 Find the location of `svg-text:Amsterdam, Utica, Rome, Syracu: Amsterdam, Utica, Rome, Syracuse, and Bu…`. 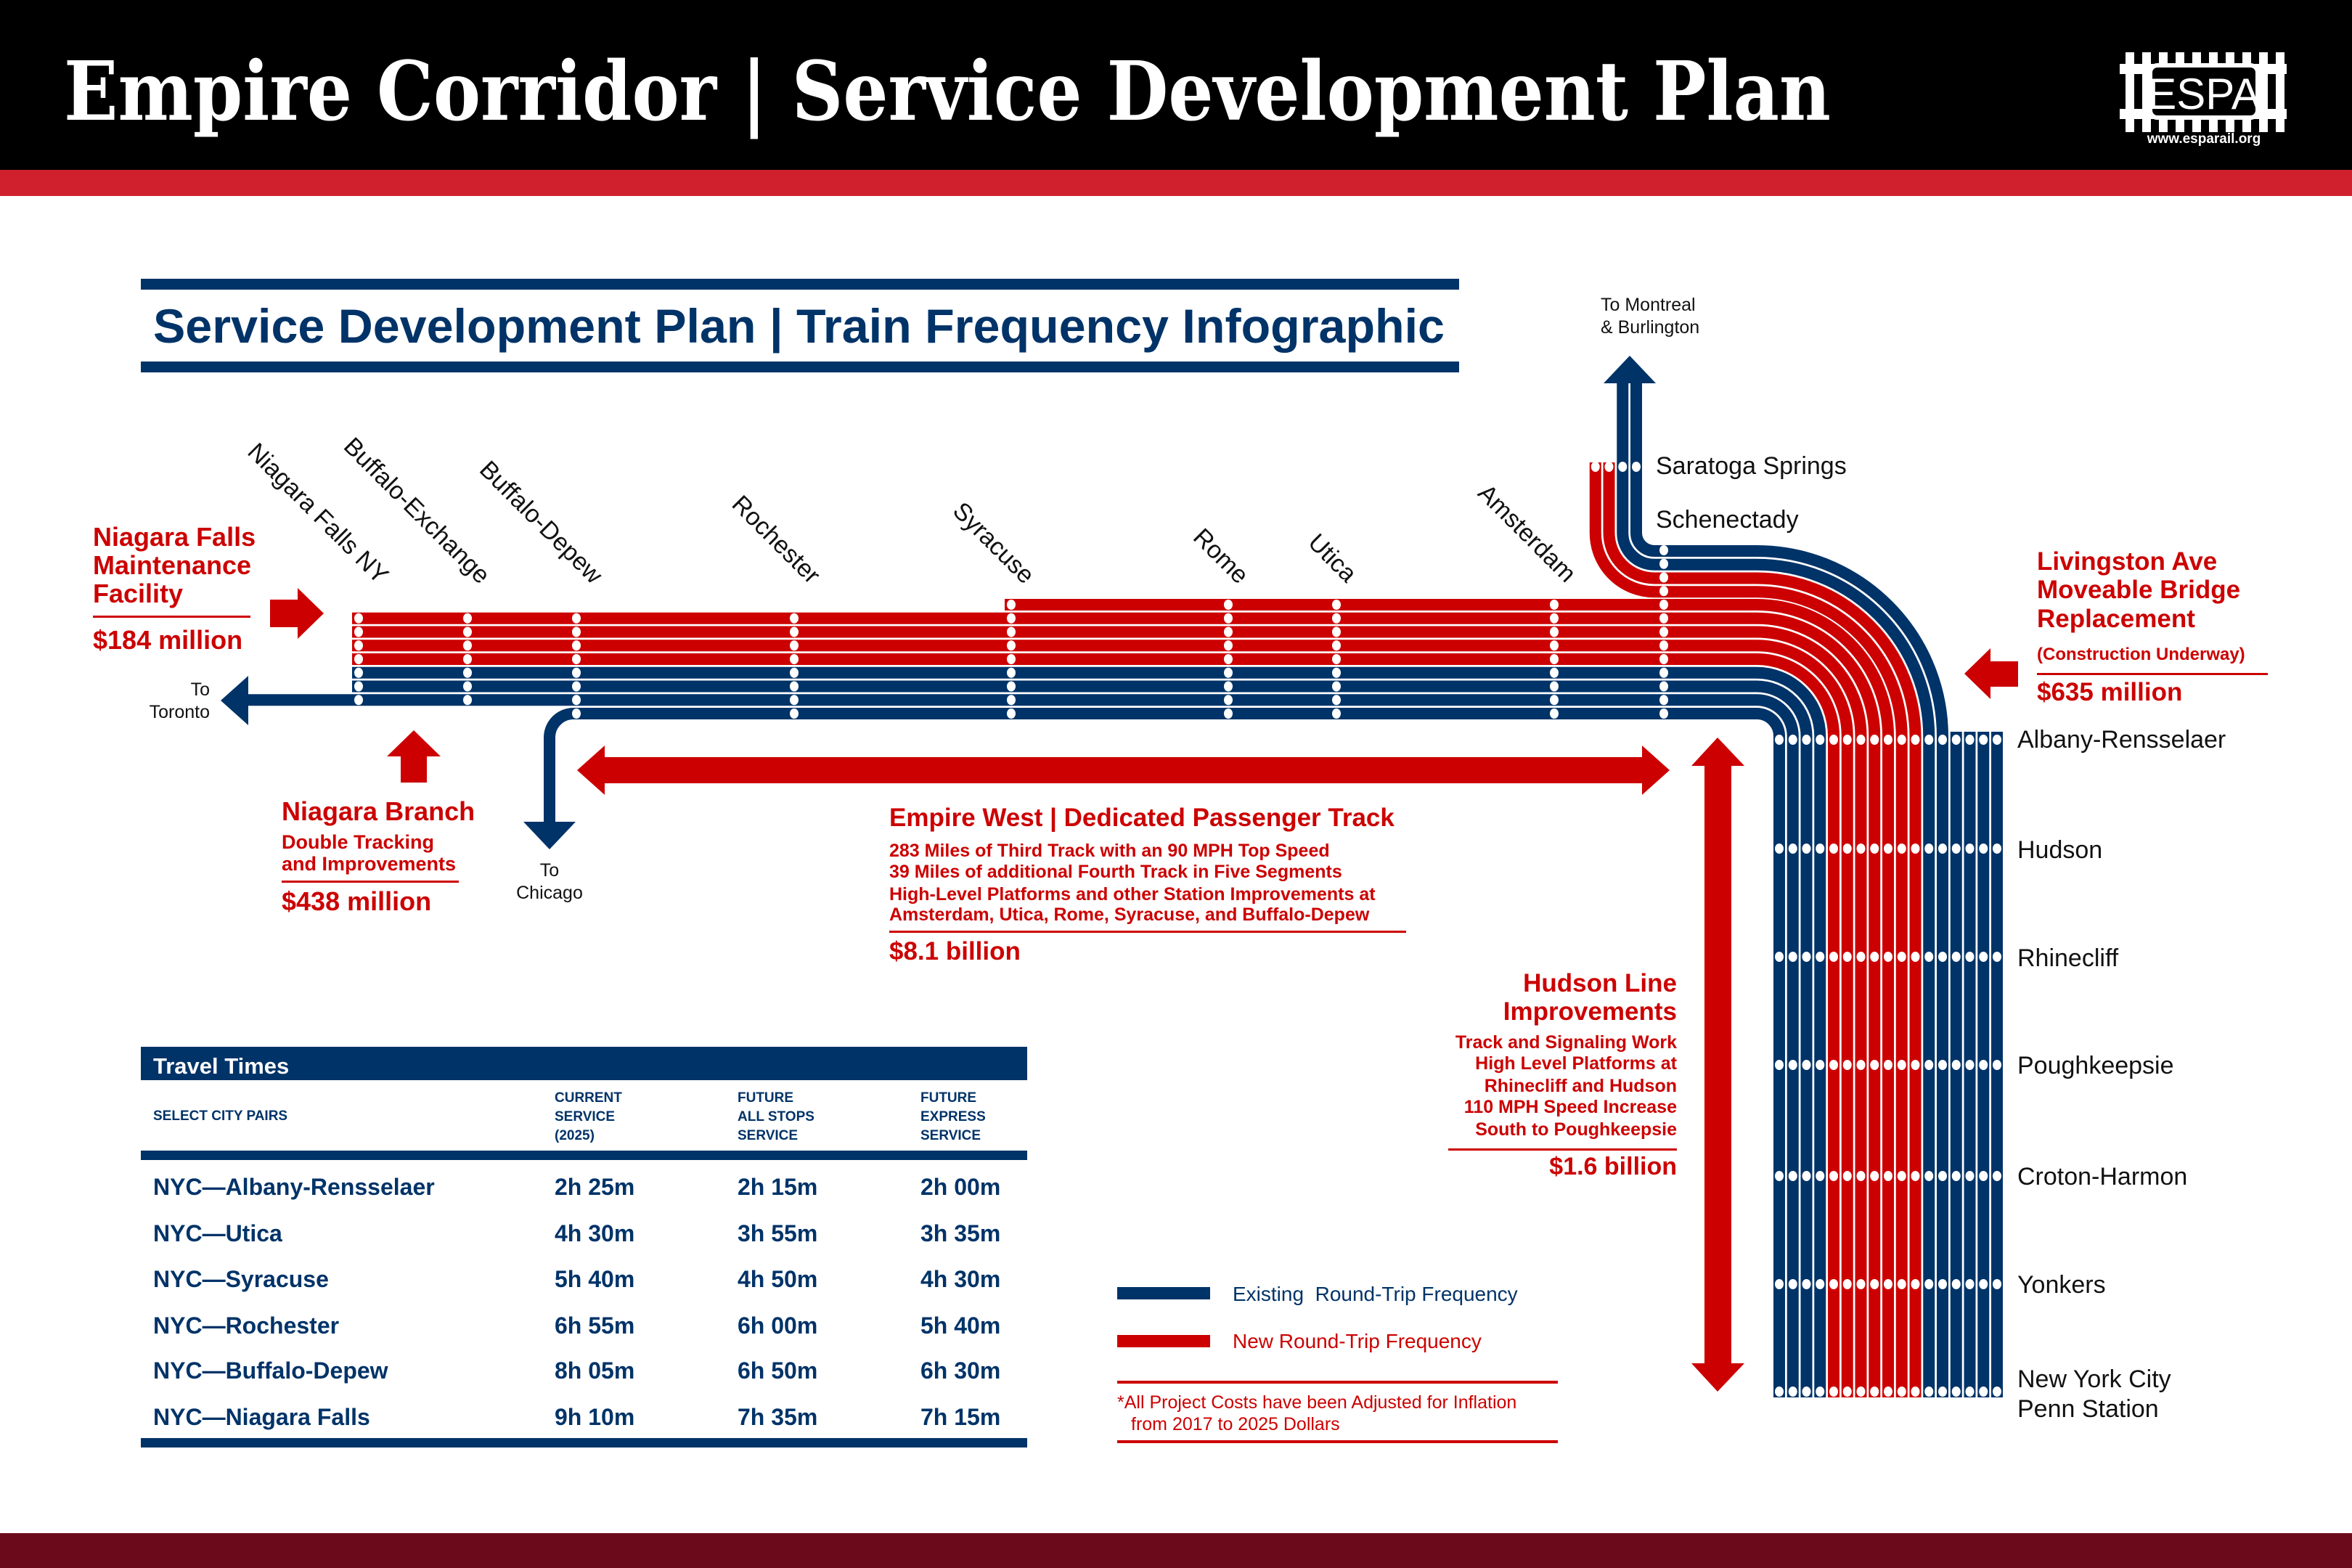

svg-text:Amsterdam, Utica, Rome, Syracu: Amsterdam, Utica, Rome, Syracuse, and Bu… is located at coordinates (1130, 915).